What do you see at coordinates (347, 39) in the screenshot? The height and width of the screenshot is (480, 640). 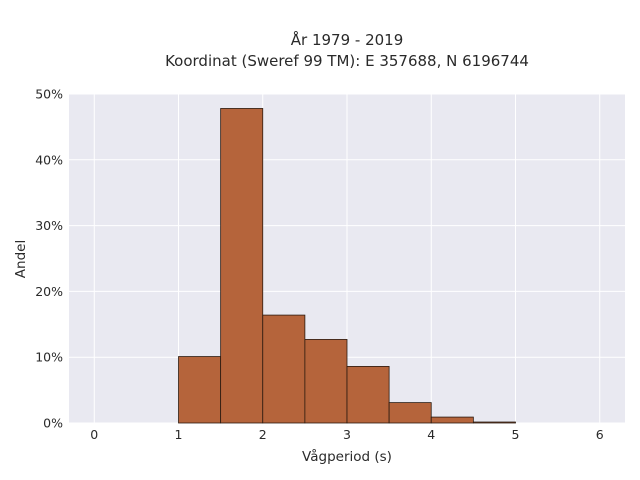 I see `chart-title-line1: År 1979 - 2019` at bounding box center [347, 39].